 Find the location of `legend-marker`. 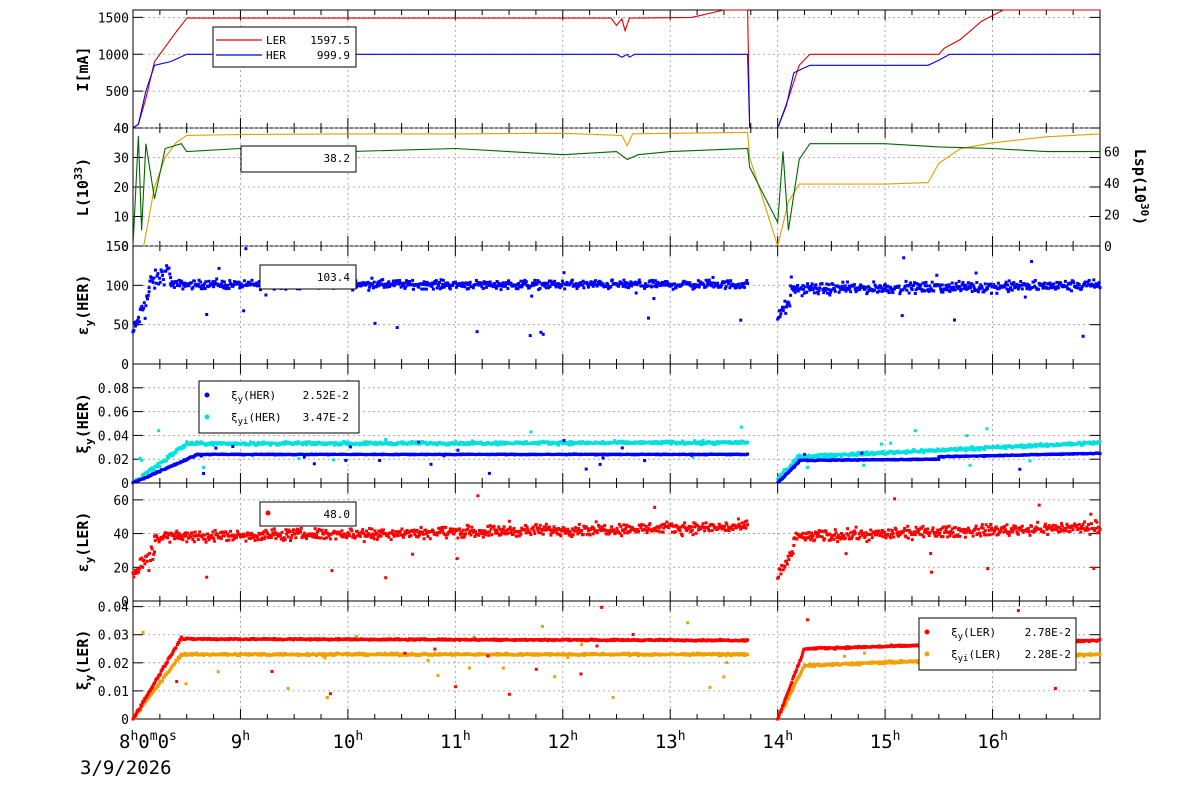

legend-marker is located at coordinates (207, 395).